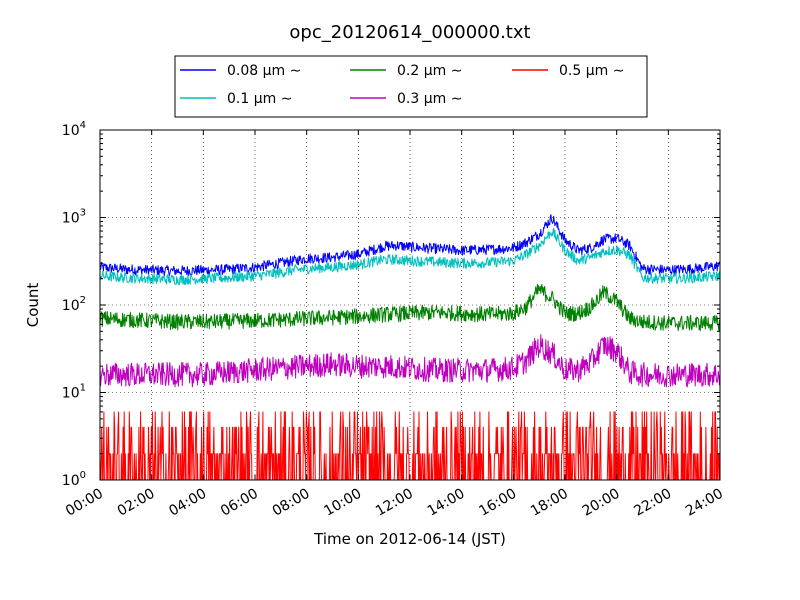 The height and width of the screenshot is (600, 800). I want to click on x-axis-label: Time on 2012-06-14 (JST), so click(409, 539).